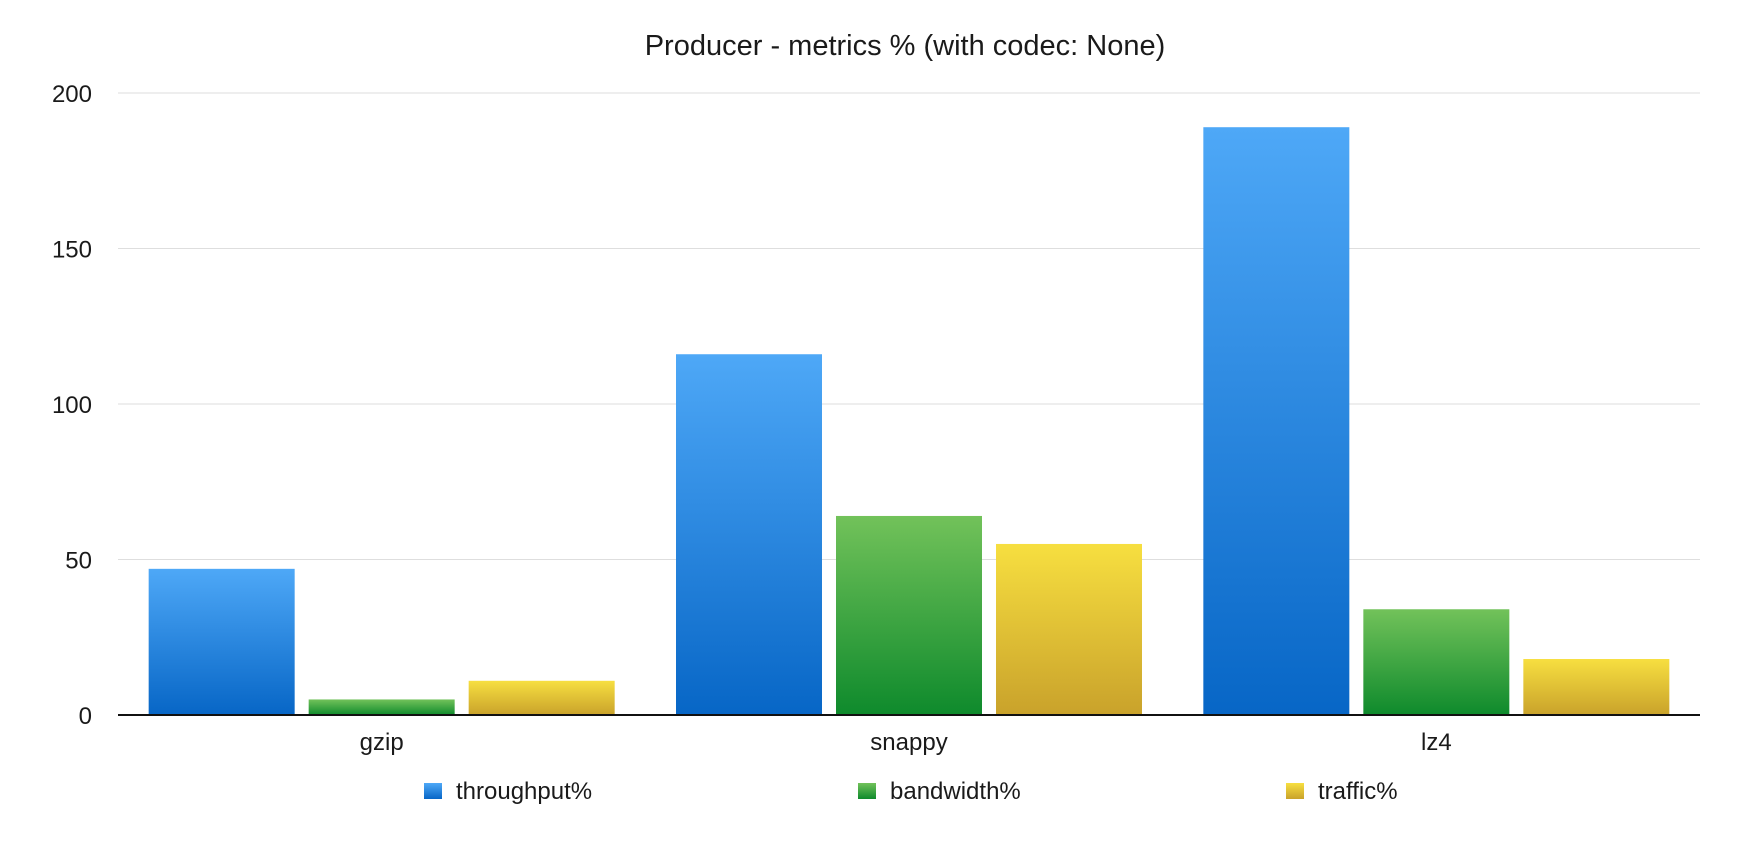 The width and height of the screenshot is (1744, 845). What do you see at coordinates (221, 641) in the screenshot?
I see `bar-gzip-throughput-pct` at bounding box center [221, 641].